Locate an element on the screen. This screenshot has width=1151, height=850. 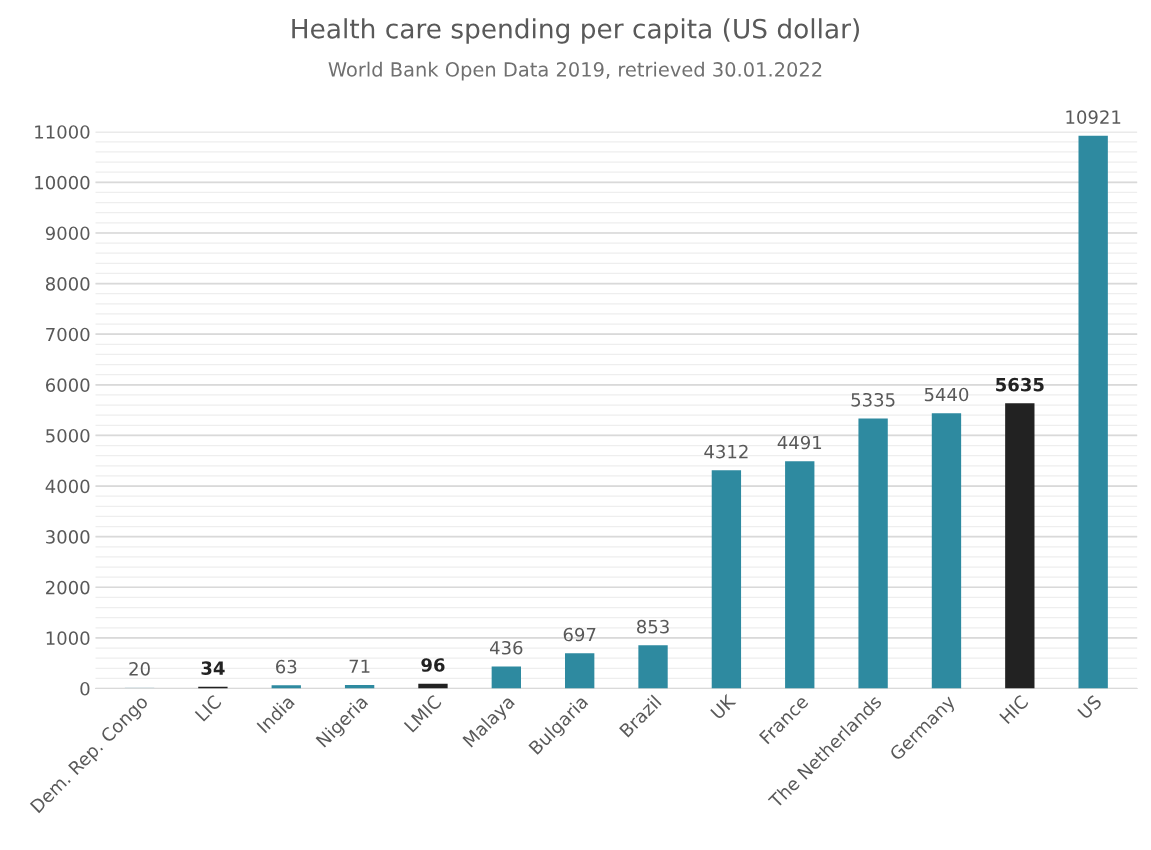
y-tick-label: 10000 is located at coordinates (62, 182).